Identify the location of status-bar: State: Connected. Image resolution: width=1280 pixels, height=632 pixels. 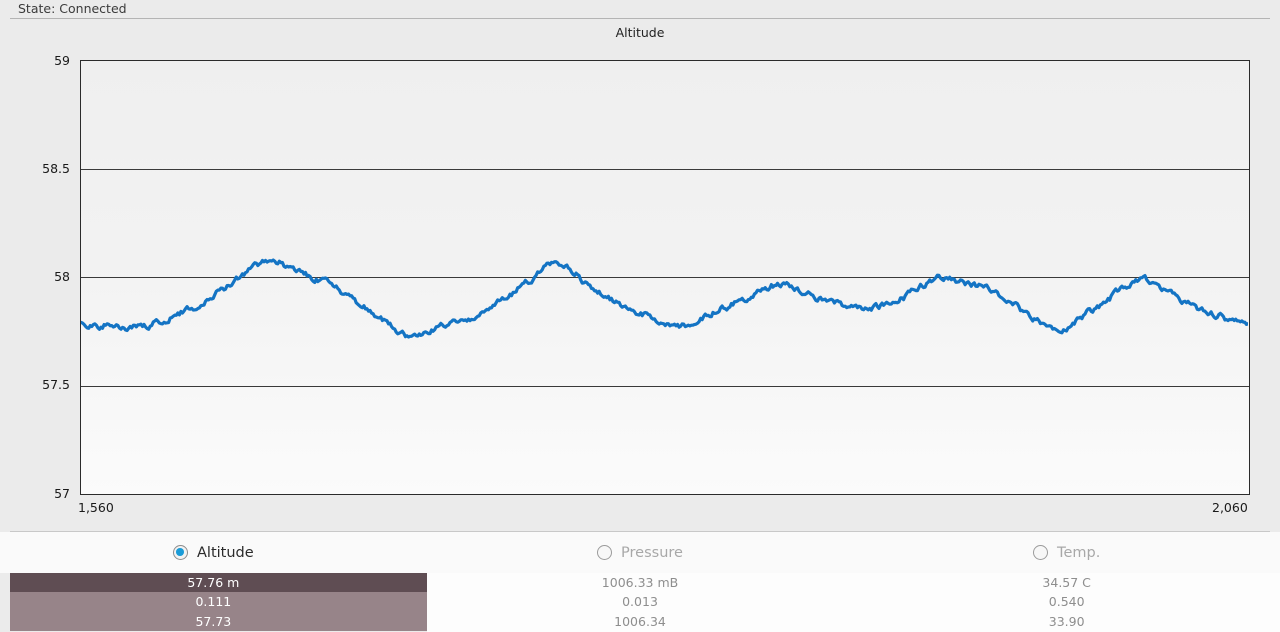
(640, 9).